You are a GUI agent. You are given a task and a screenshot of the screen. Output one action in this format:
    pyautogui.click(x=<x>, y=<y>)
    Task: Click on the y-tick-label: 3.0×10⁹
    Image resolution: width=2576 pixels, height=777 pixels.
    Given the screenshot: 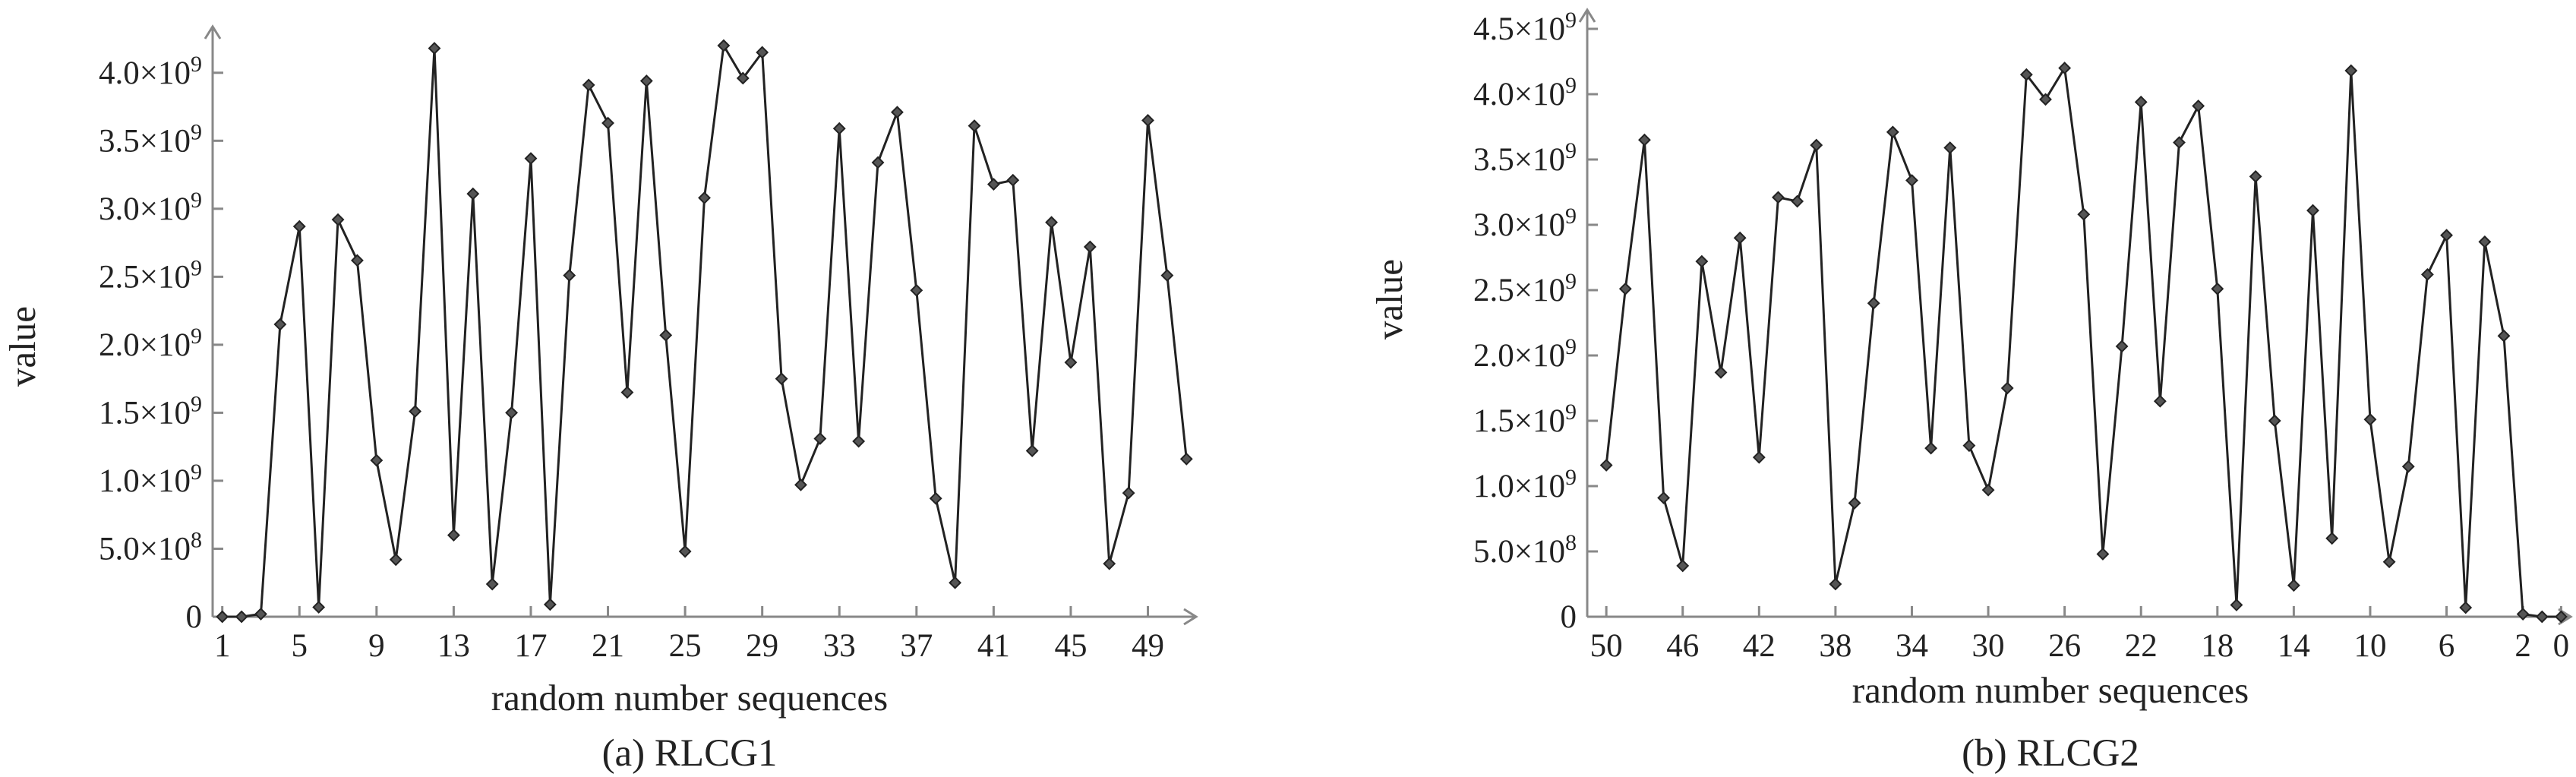 What is the action you would take?
    pyautogui.click(x=150, y=207)
    